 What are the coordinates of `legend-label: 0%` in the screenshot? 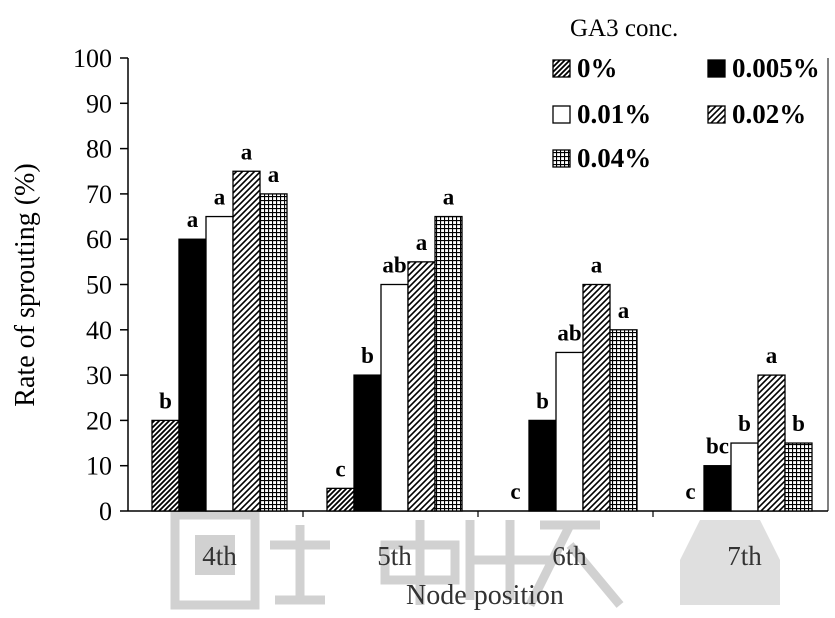 It's located at (597, 68).